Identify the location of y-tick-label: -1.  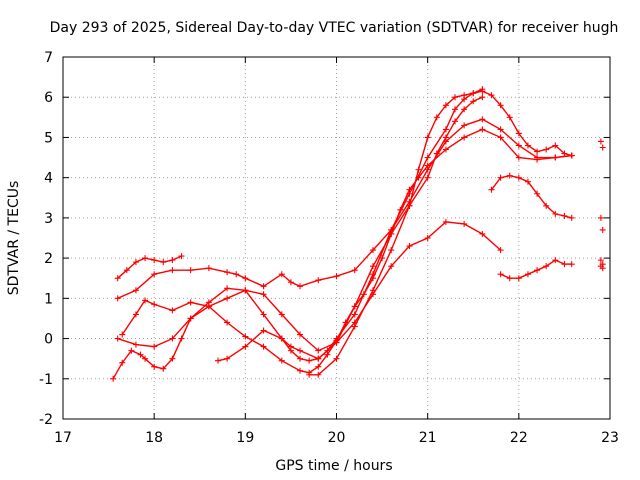
(46, 380).